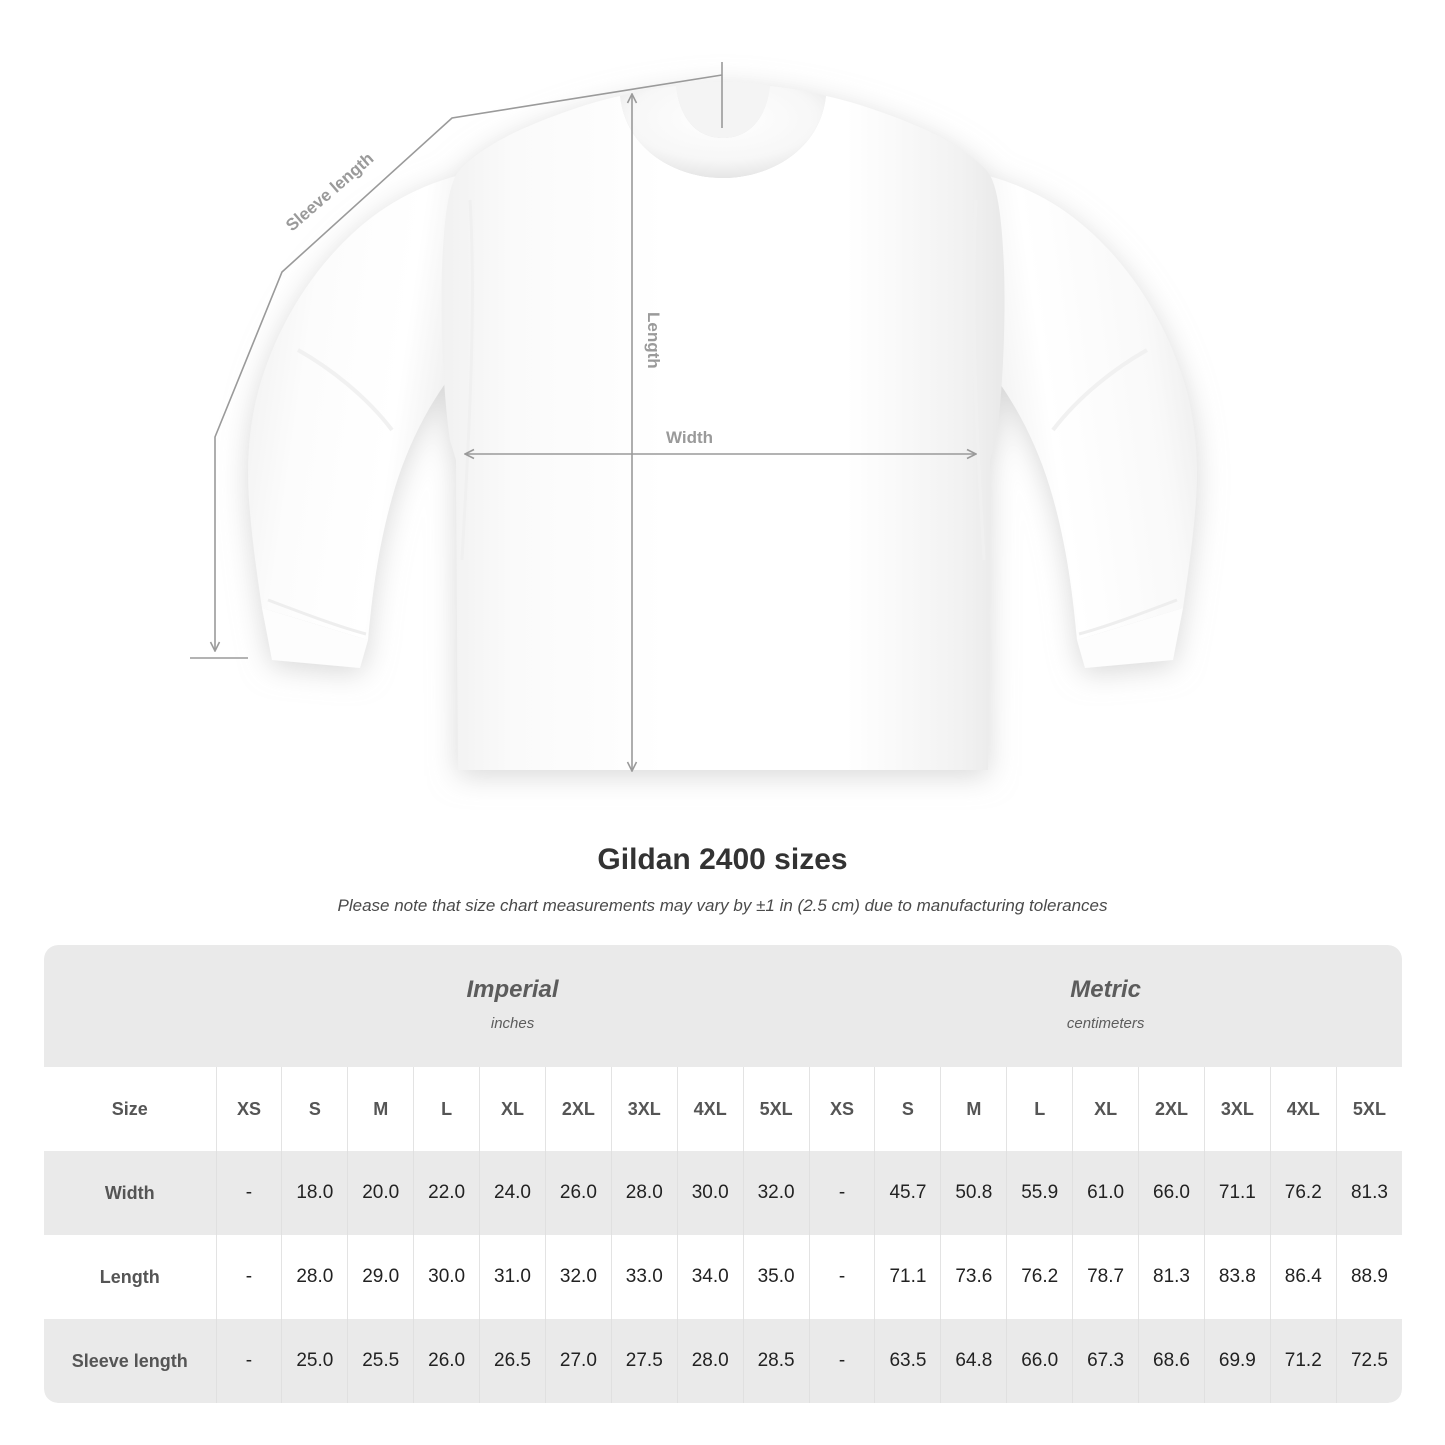 Image resolution: width=1445 pixels, height=1445 pixels. What do you see at coordinates (1303, 1193) in the screenshot?
I see `cell-width-metric-4xl: 76.2` at bounding box center [1303, 1193].